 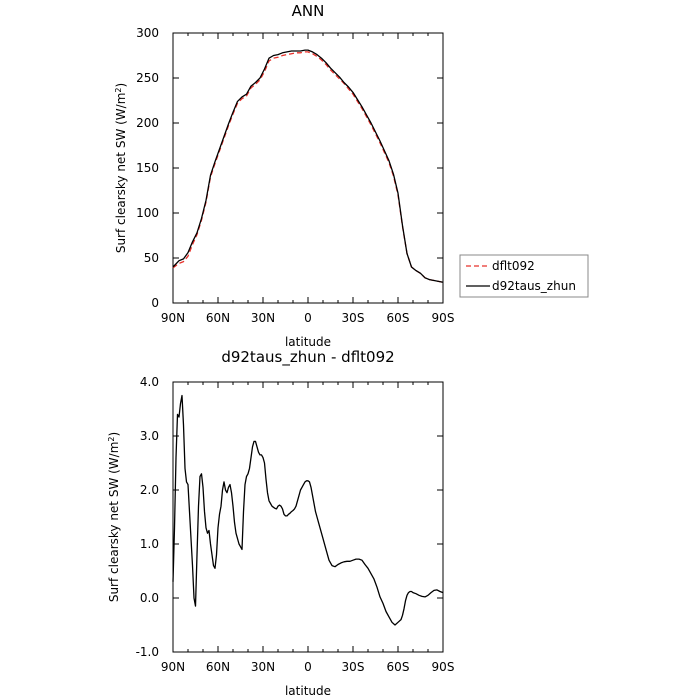 What do you see at coordinates (308, 166) in the screenshot?
I see `top-series-line-d92taus_zhun` at bounding box center [308, 166].